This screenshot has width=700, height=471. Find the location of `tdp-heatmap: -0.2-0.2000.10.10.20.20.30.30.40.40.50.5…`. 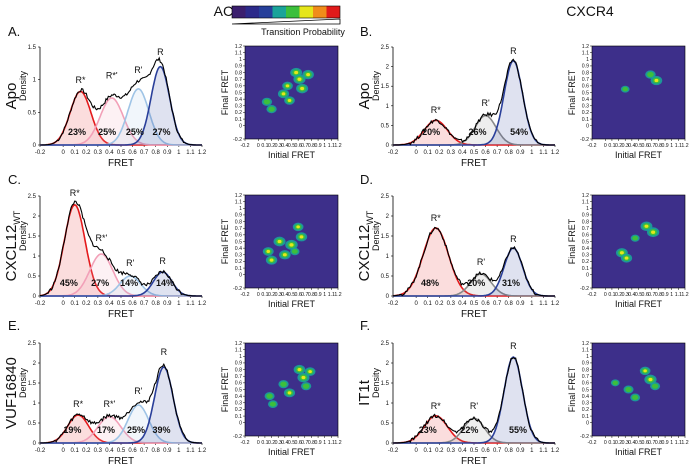

tdp-heatmap: -0.2-0.2000.10.10.20.20.30.30.40.40.50.5… is located at coordinates (628, 102).